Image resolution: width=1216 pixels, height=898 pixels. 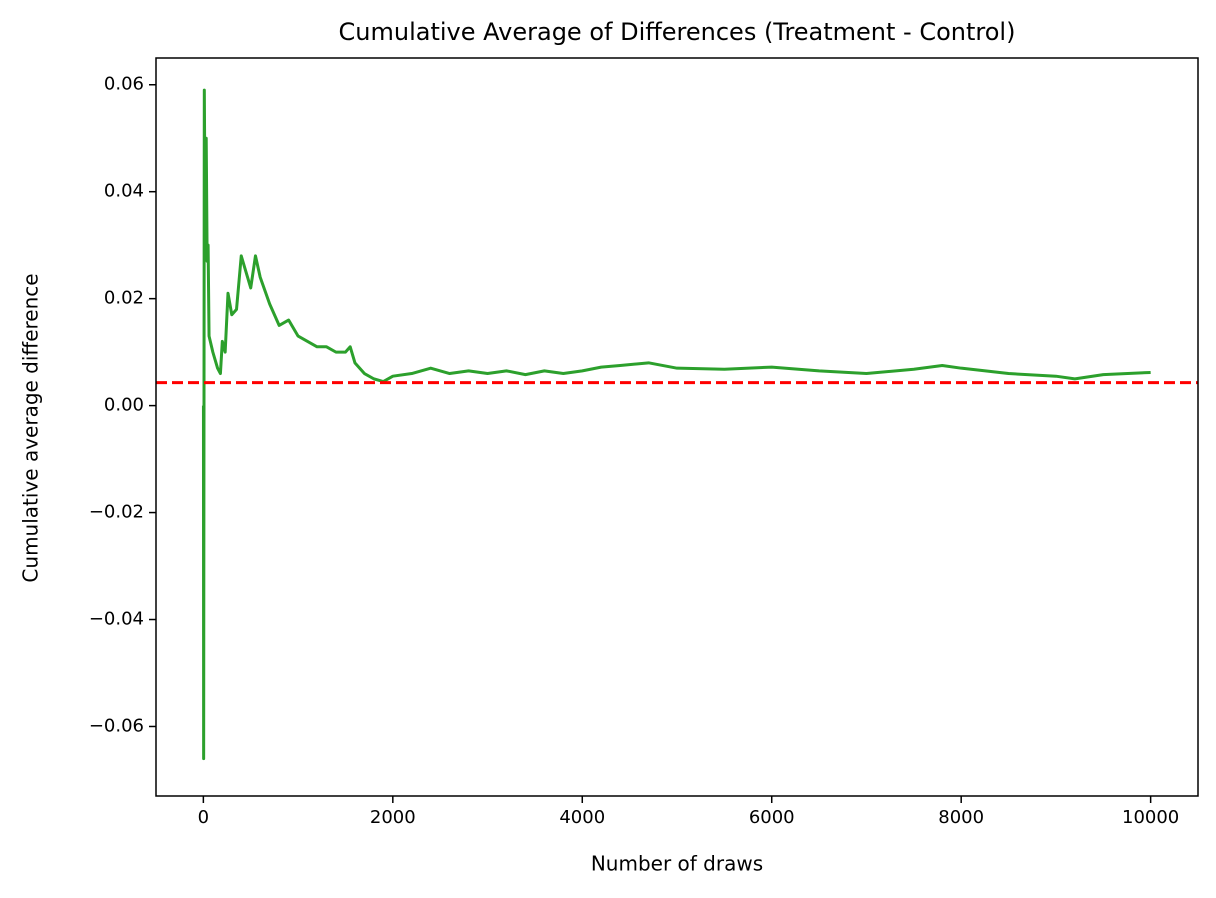 What do you see at coordinates (677, 864) in the screenshot?
I see `x-axis-label: Number of draws` at bounding box center [677, 864].